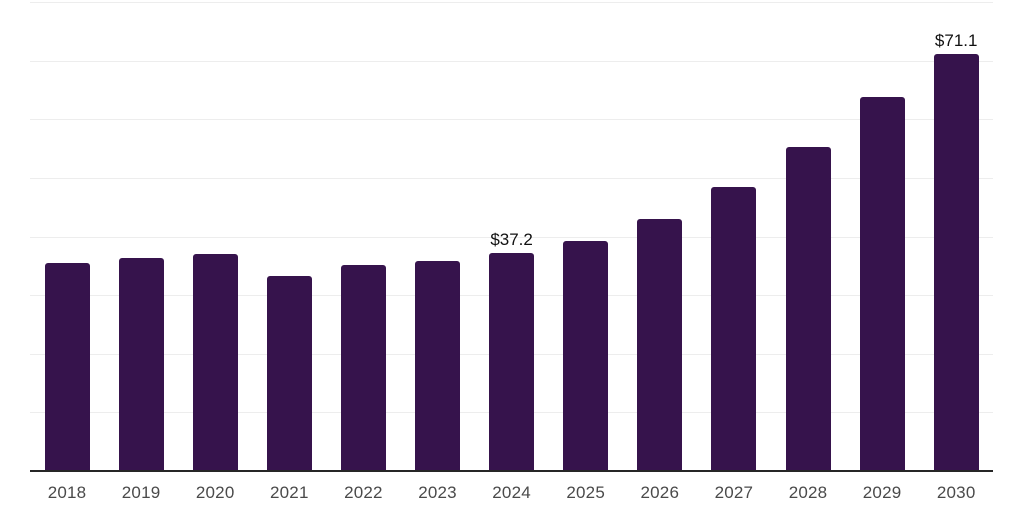 This screenshot has width=1024, height=512. What do you see at coordinates (808, 492) in the screenshot?
I see `x-tick-label-2028: 2028` at bounding box center [808, 492].